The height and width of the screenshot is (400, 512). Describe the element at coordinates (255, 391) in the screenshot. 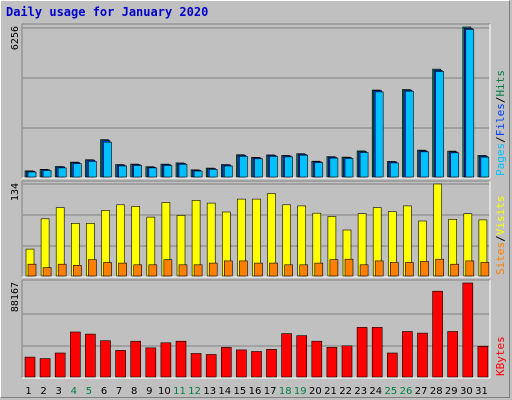

I see `day-label-16: 16` at that location.